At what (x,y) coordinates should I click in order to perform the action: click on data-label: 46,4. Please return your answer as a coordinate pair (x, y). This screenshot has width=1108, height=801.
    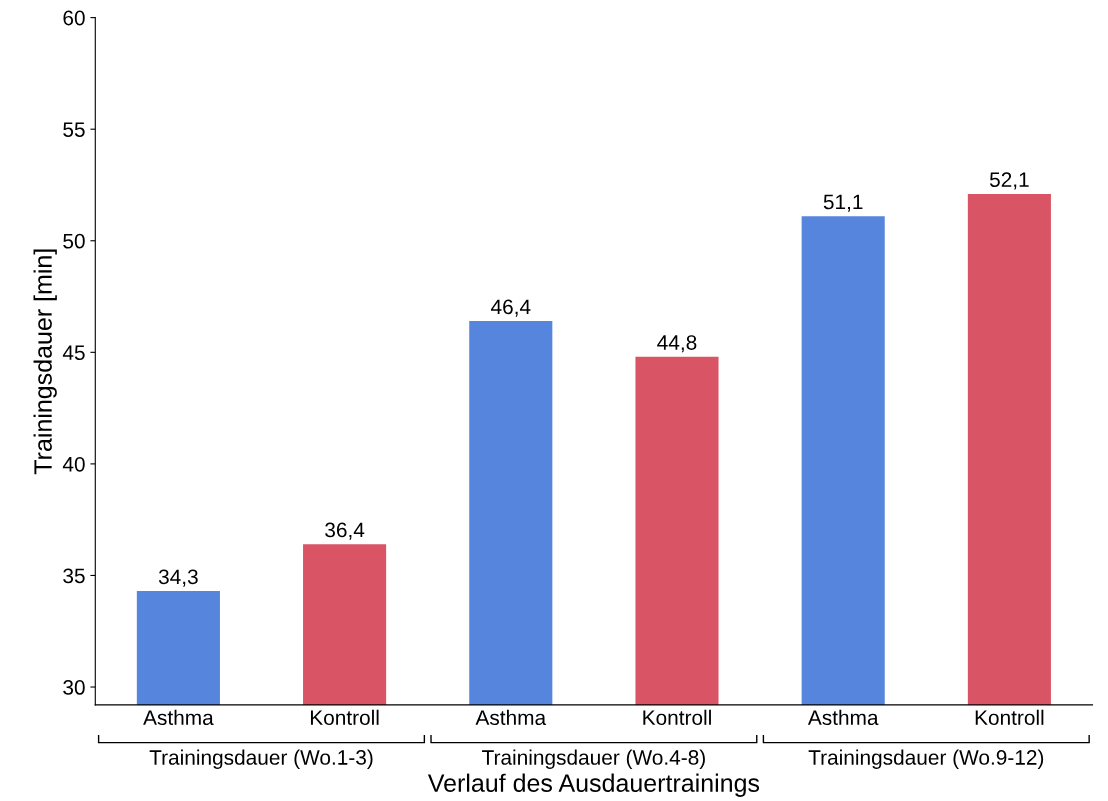
    Looking at the image, I should click on (510, 308).